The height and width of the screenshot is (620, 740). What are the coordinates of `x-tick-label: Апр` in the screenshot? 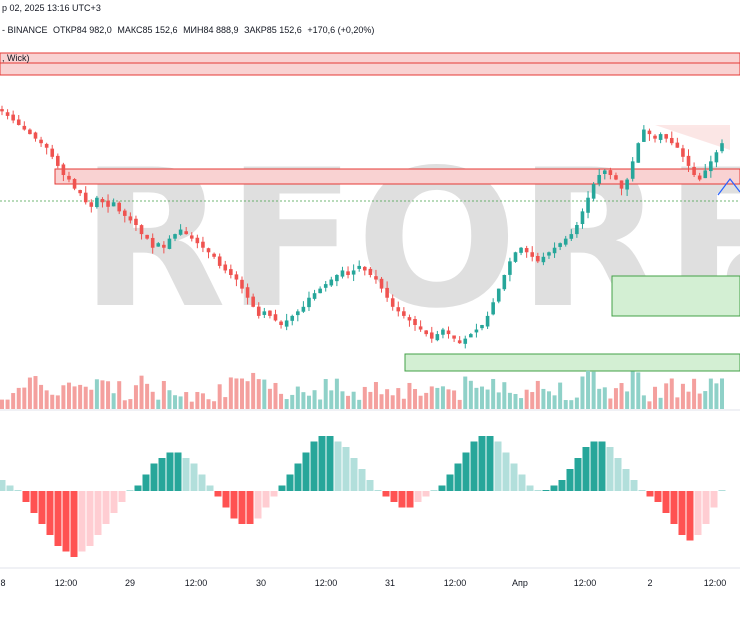 It's located at (520, 583).